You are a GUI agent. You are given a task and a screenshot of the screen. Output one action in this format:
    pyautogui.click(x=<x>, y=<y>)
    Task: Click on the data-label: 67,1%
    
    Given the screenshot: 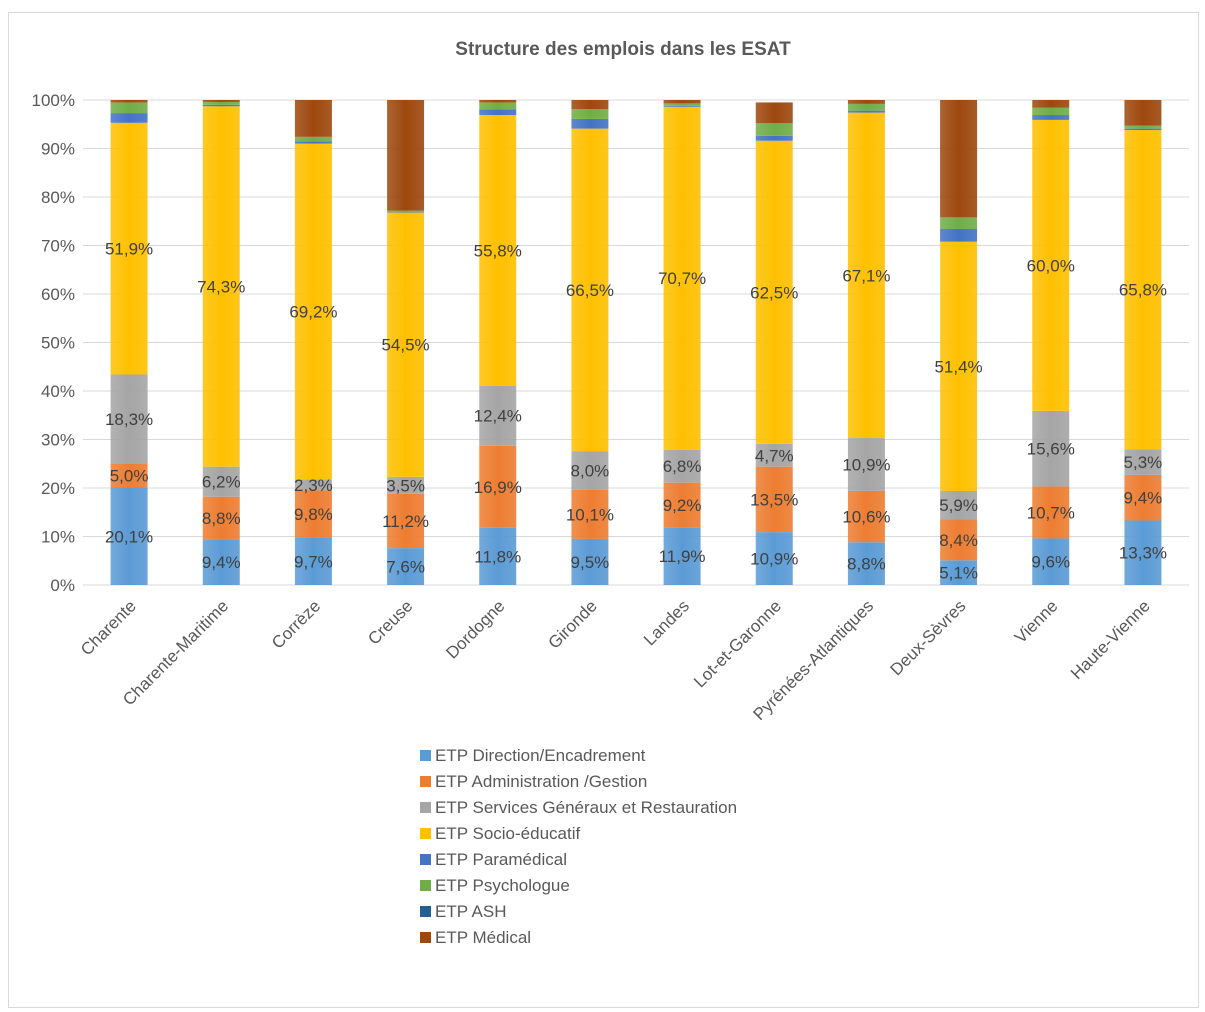 What is the action you would take?
    pyautogui.click(x=866, y=275)
    